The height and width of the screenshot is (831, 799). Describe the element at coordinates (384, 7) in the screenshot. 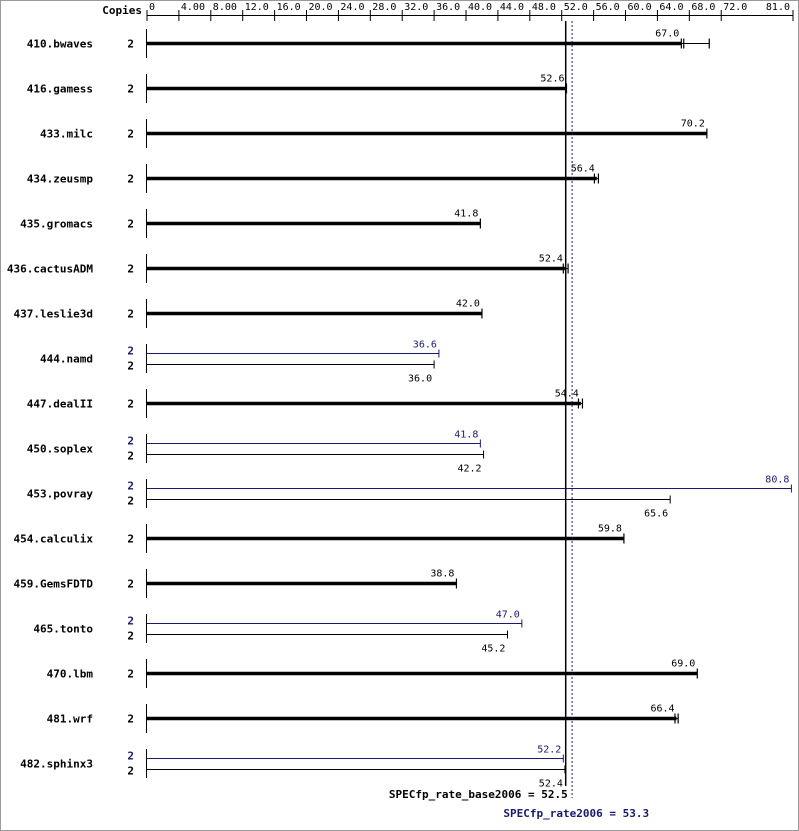

I see `x-axis-tick-label: 28.0` at that location.